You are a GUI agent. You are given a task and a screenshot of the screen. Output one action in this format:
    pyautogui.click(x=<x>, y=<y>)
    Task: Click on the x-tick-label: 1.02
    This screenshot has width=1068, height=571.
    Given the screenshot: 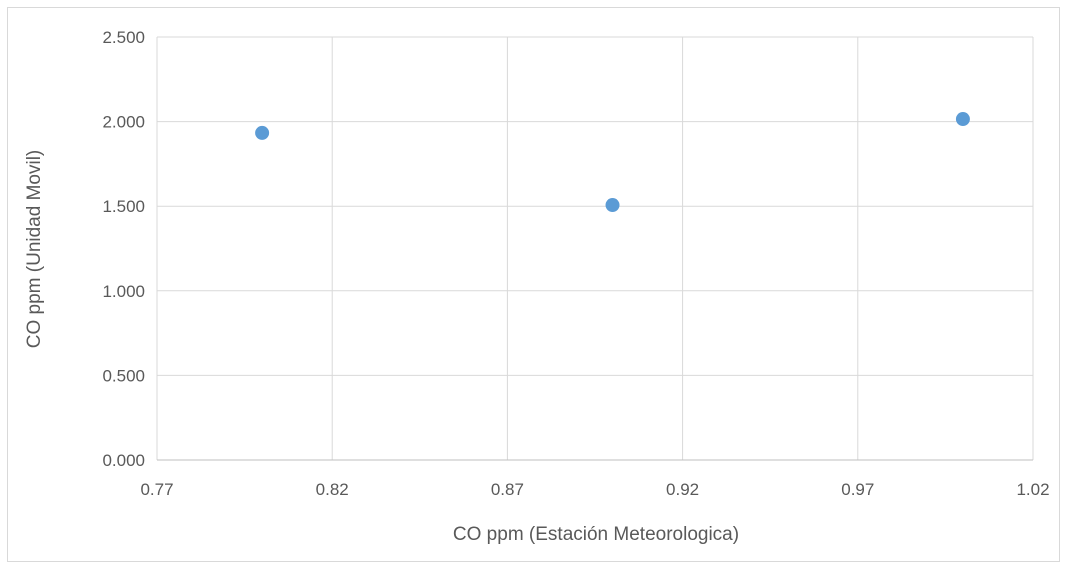 What is the action you would take?
    pyautogui.click(x=1032, y=489)
    